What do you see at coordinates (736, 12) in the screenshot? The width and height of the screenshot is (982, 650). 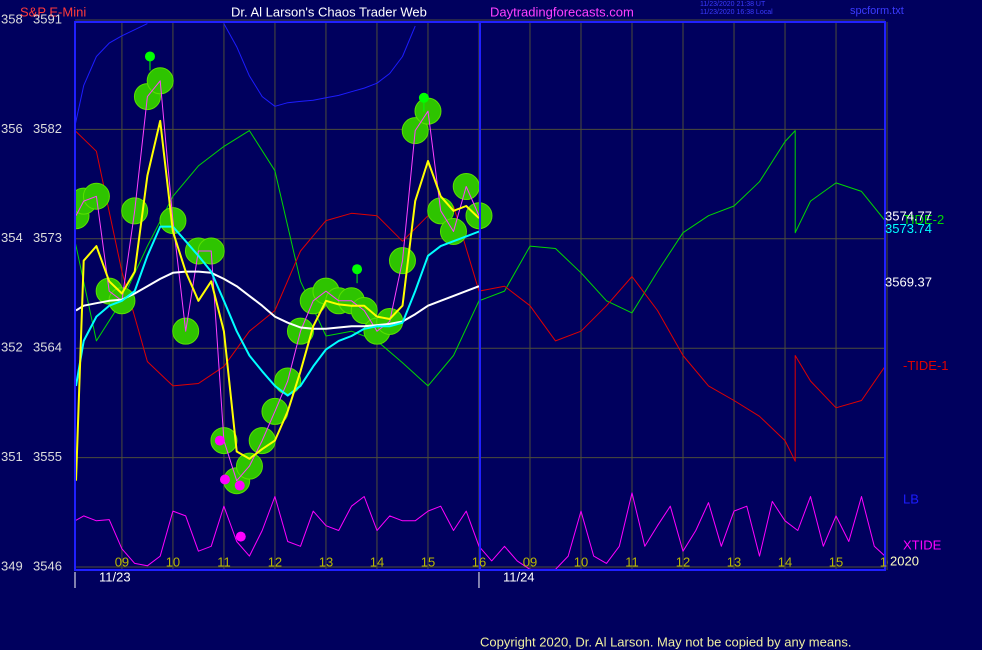 I see `timestamp: 11/23/2020 16:38 Local` at bounding box center [736, 12].